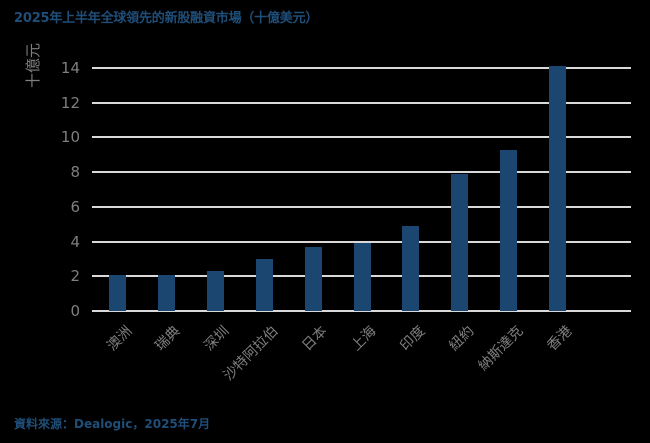 The width and height of the screenshot is (650, 443). I want to click on y-tick-label: 2, so click(75, 276).